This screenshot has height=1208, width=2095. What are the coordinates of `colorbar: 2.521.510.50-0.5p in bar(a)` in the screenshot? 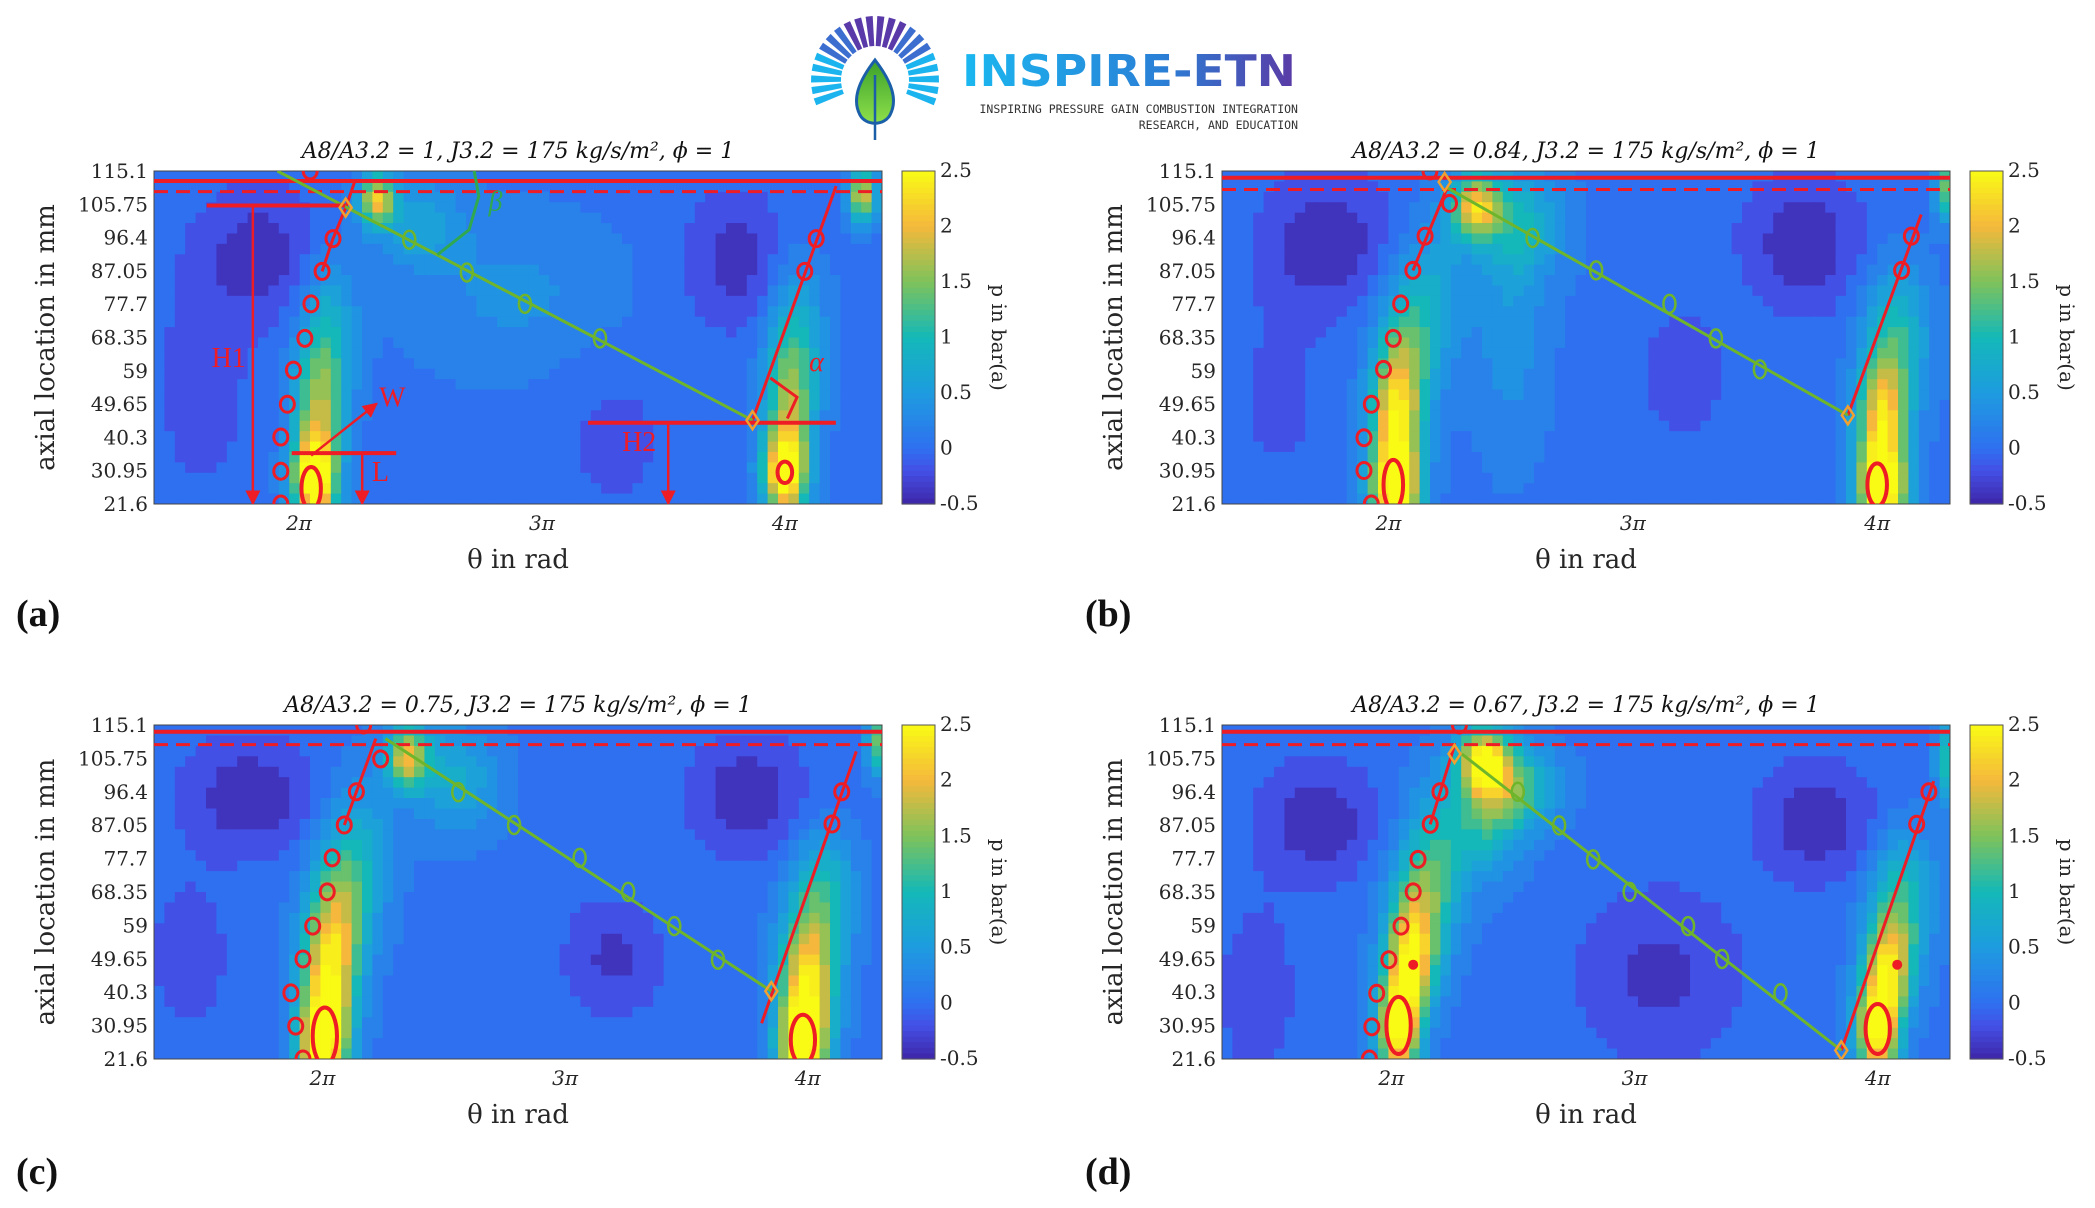 It's located at (2024, 336).